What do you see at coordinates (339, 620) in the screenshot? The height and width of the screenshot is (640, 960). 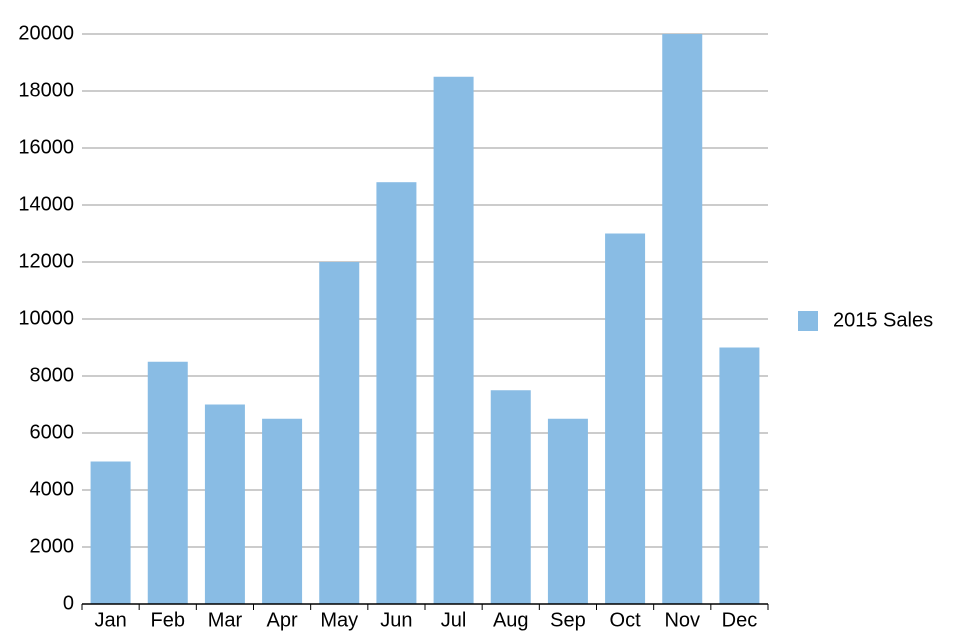 I see `x-tick-label: May` at bounding box center [339, 620].